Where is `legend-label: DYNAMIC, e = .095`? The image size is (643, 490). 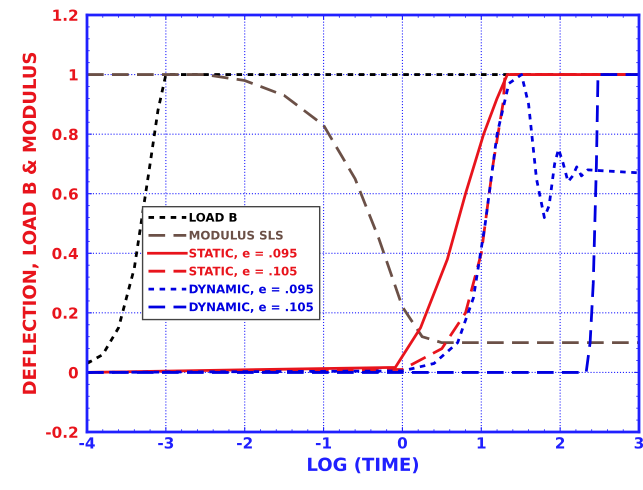
legend-label: DYNAMIC, e = .095 is located at coordinates (251, 289).